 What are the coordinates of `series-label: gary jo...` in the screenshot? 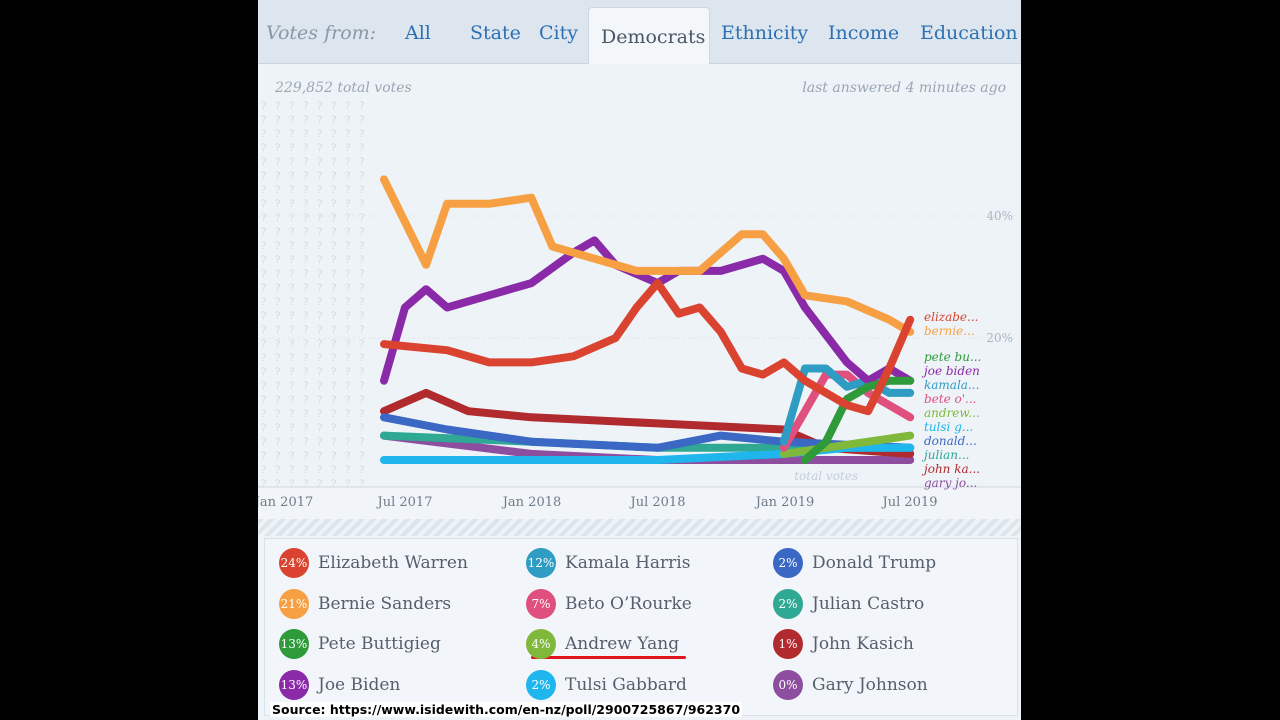 It's located at (950, 483).